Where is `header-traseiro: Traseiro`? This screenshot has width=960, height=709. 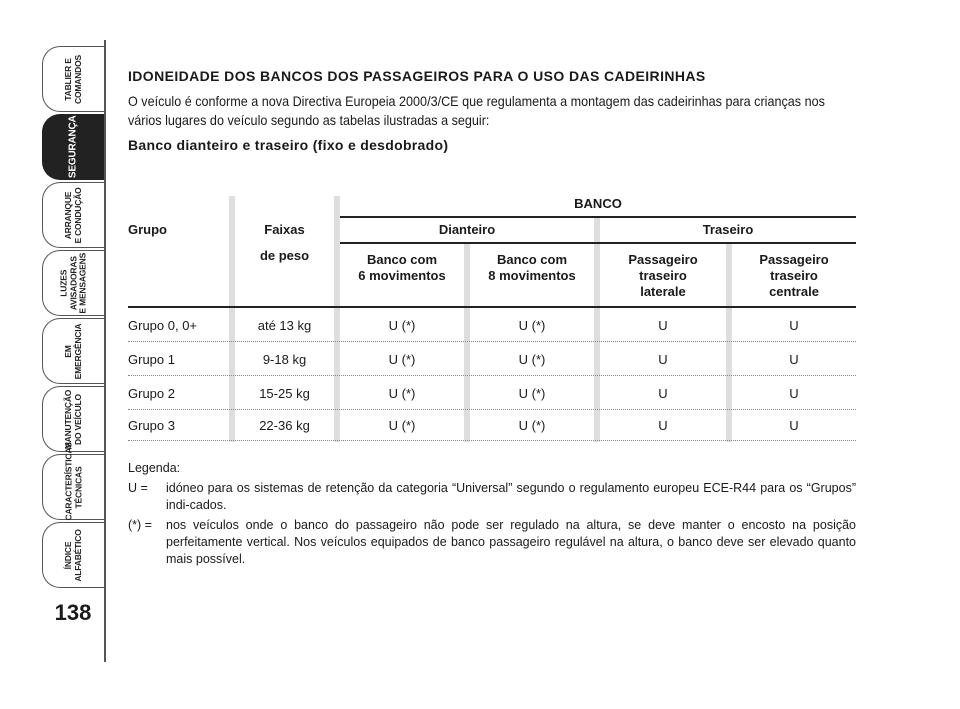
header-traseiro: Traseiro is located at coordinates (728, 229).